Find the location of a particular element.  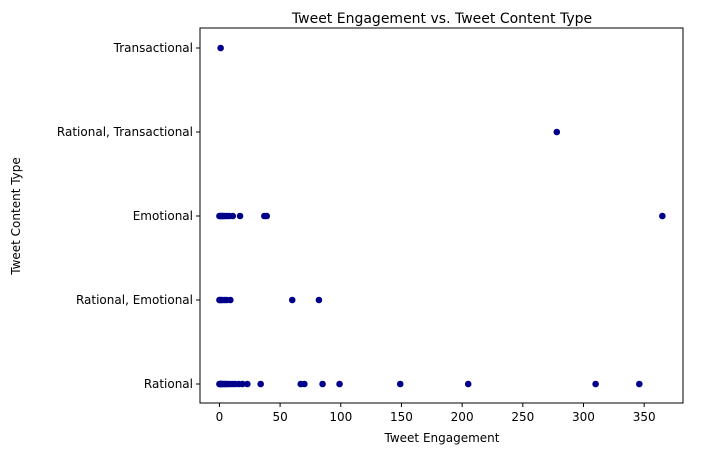

x-tick-label: 150 is located at coordinates (401, 417).